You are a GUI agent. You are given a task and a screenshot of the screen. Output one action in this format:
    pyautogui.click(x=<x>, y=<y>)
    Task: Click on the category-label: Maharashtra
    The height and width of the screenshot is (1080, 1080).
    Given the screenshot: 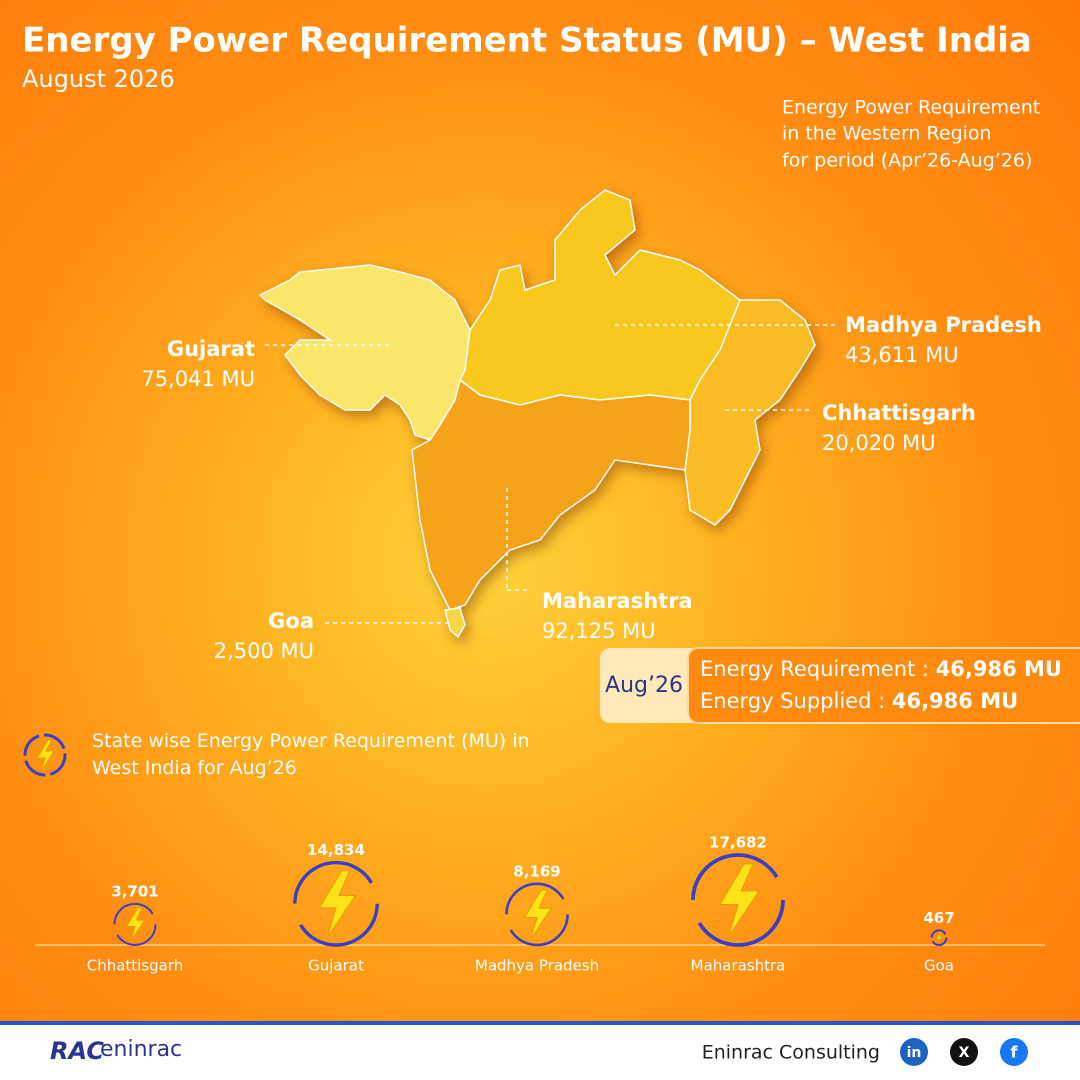 What is the action you would take?
    pyautogui.click(x=738, y=966)
    